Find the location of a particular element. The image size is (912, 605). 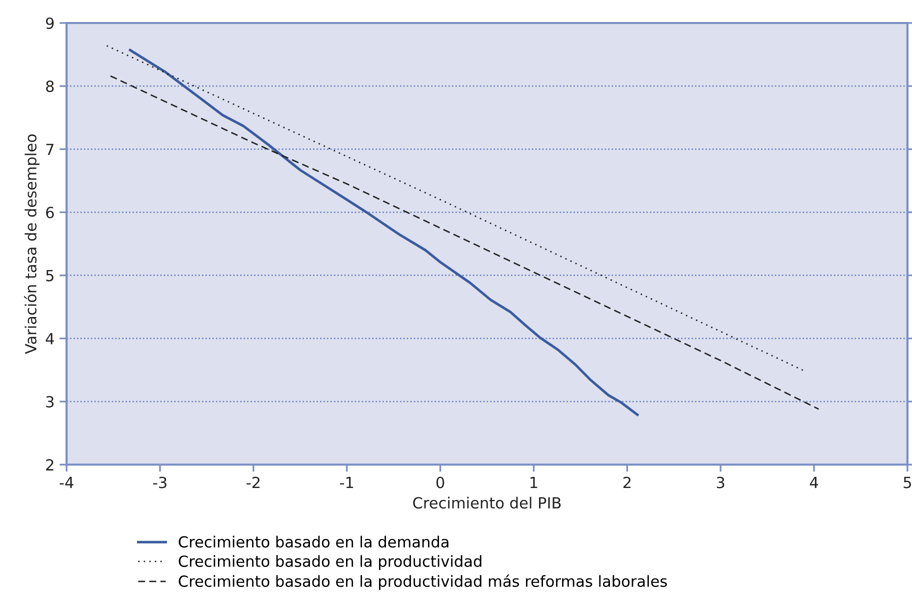

y-tick-label: 4 is located at coordinates (50, 338).